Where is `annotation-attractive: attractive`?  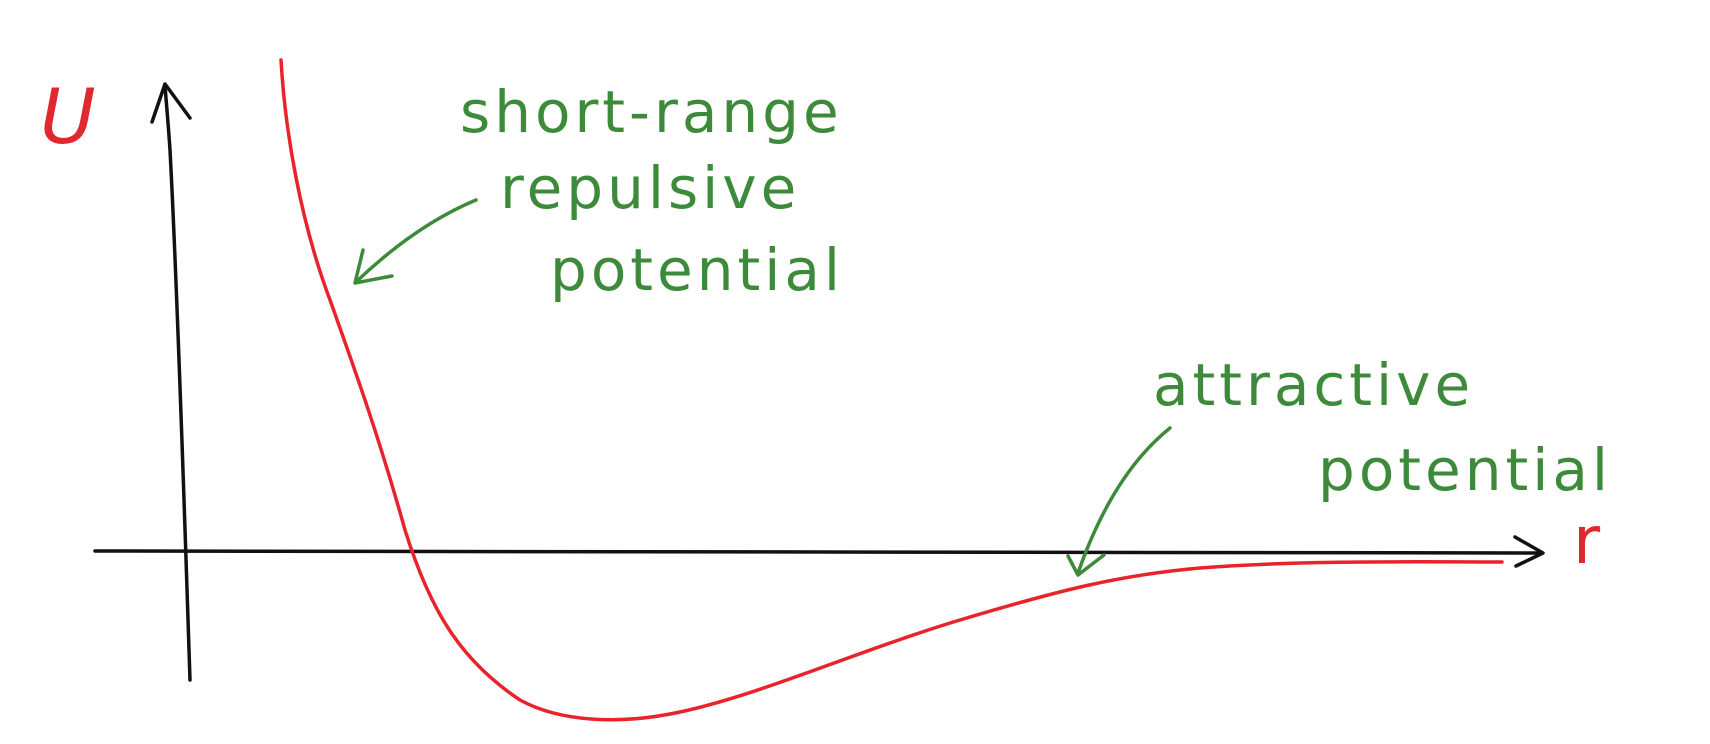 annotation-attractive: attractive is located at coordinates (1313, 385).